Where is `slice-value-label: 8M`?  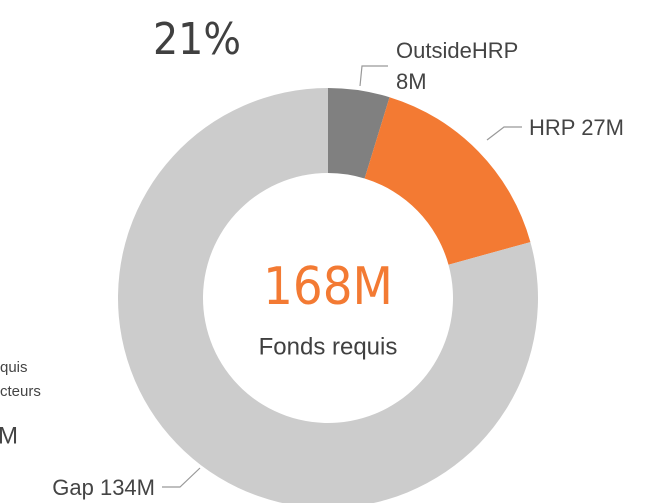
slice-value-label: 8M is located at coordinates (411, 81).